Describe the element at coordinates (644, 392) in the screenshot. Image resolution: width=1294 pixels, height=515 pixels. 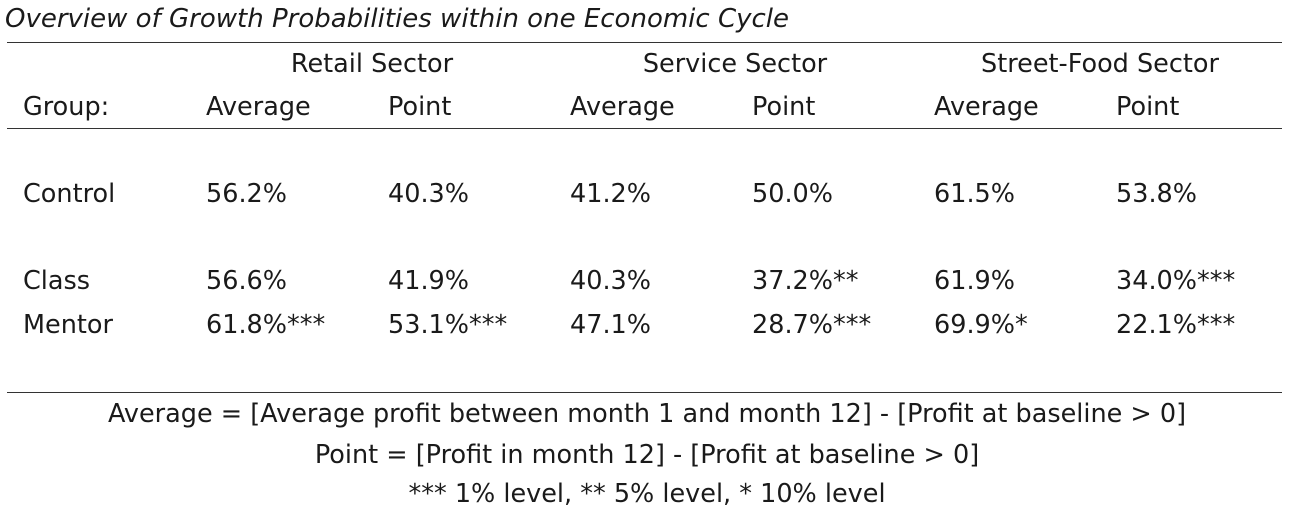
I see `footer-rule` at that location.